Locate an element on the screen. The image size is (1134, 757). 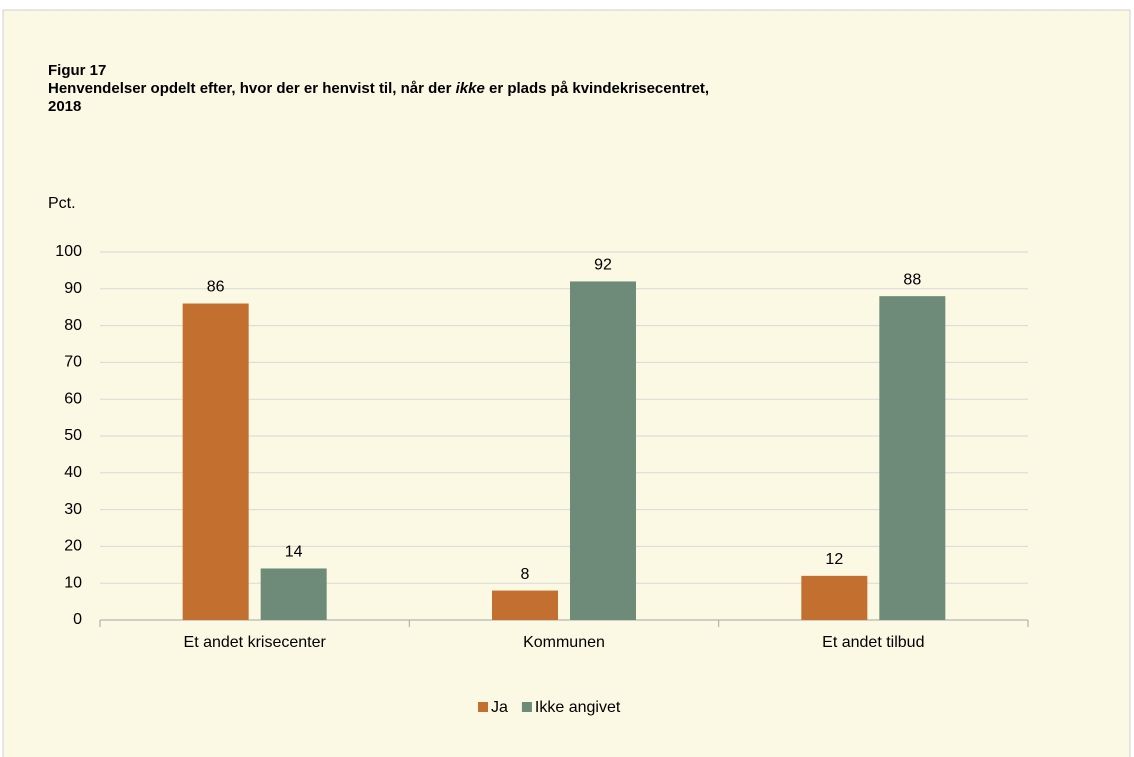
y-tick-label: 60 is located at coordinates (73, 398).